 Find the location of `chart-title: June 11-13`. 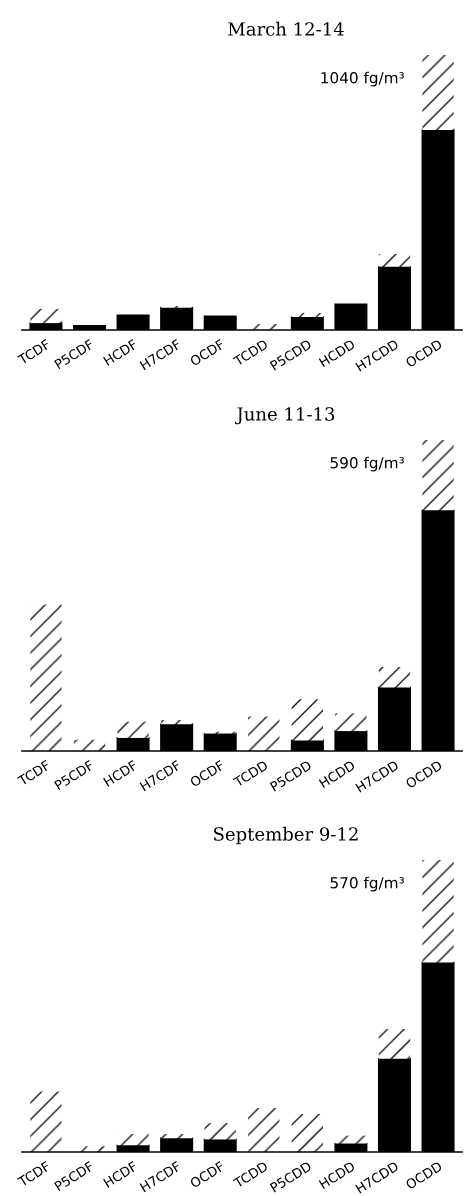

chart-title: June 11-13 is located at coordinates (284, 416).